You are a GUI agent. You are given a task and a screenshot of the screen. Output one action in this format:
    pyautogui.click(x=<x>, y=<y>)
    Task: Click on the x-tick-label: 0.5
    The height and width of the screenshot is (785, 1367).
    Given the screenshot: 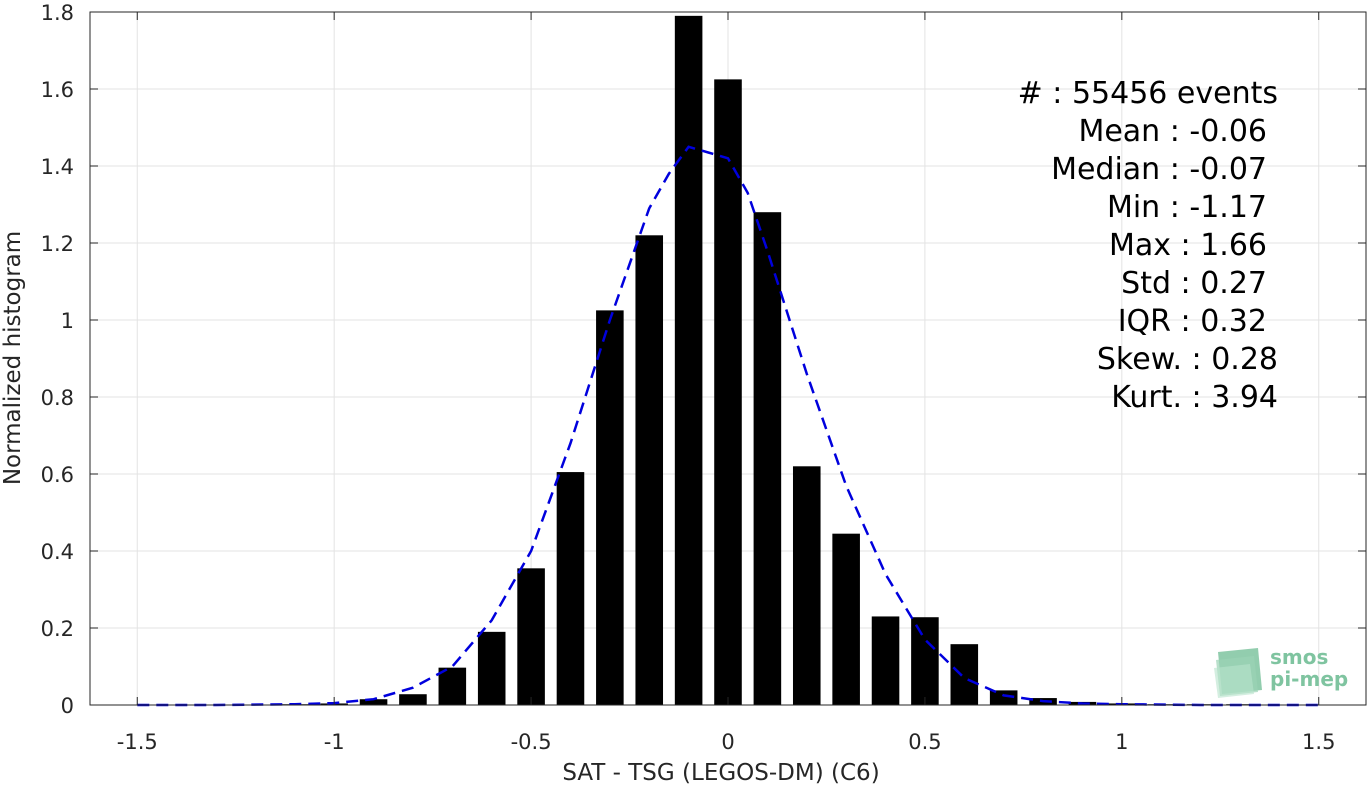 What is the action you would take?
    pyautogui.click(x=924, y=742)
    